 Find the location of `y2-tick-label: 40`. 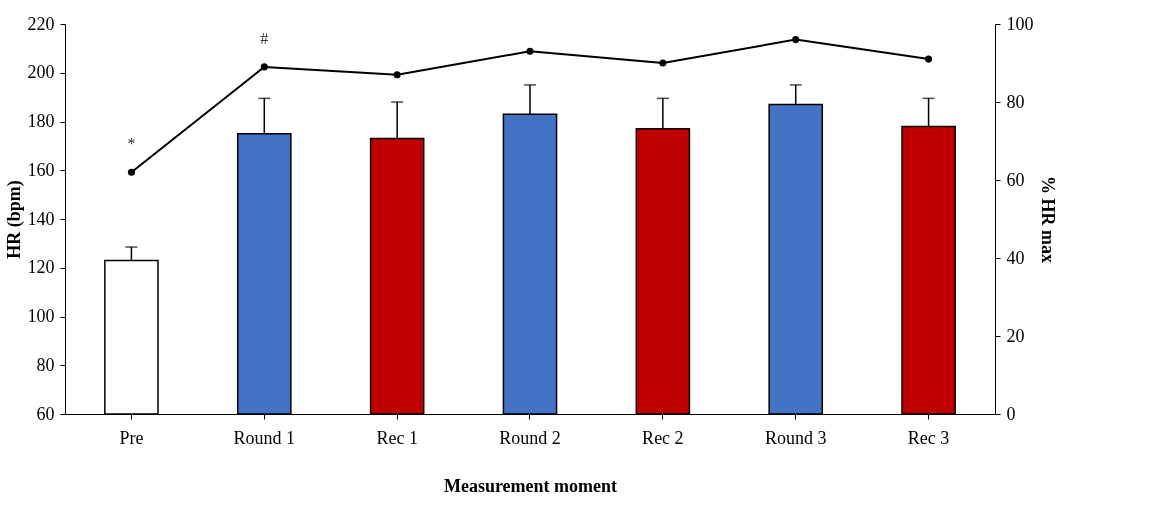

y2-tick-label: 40 is located at coordinates (1015, 257).